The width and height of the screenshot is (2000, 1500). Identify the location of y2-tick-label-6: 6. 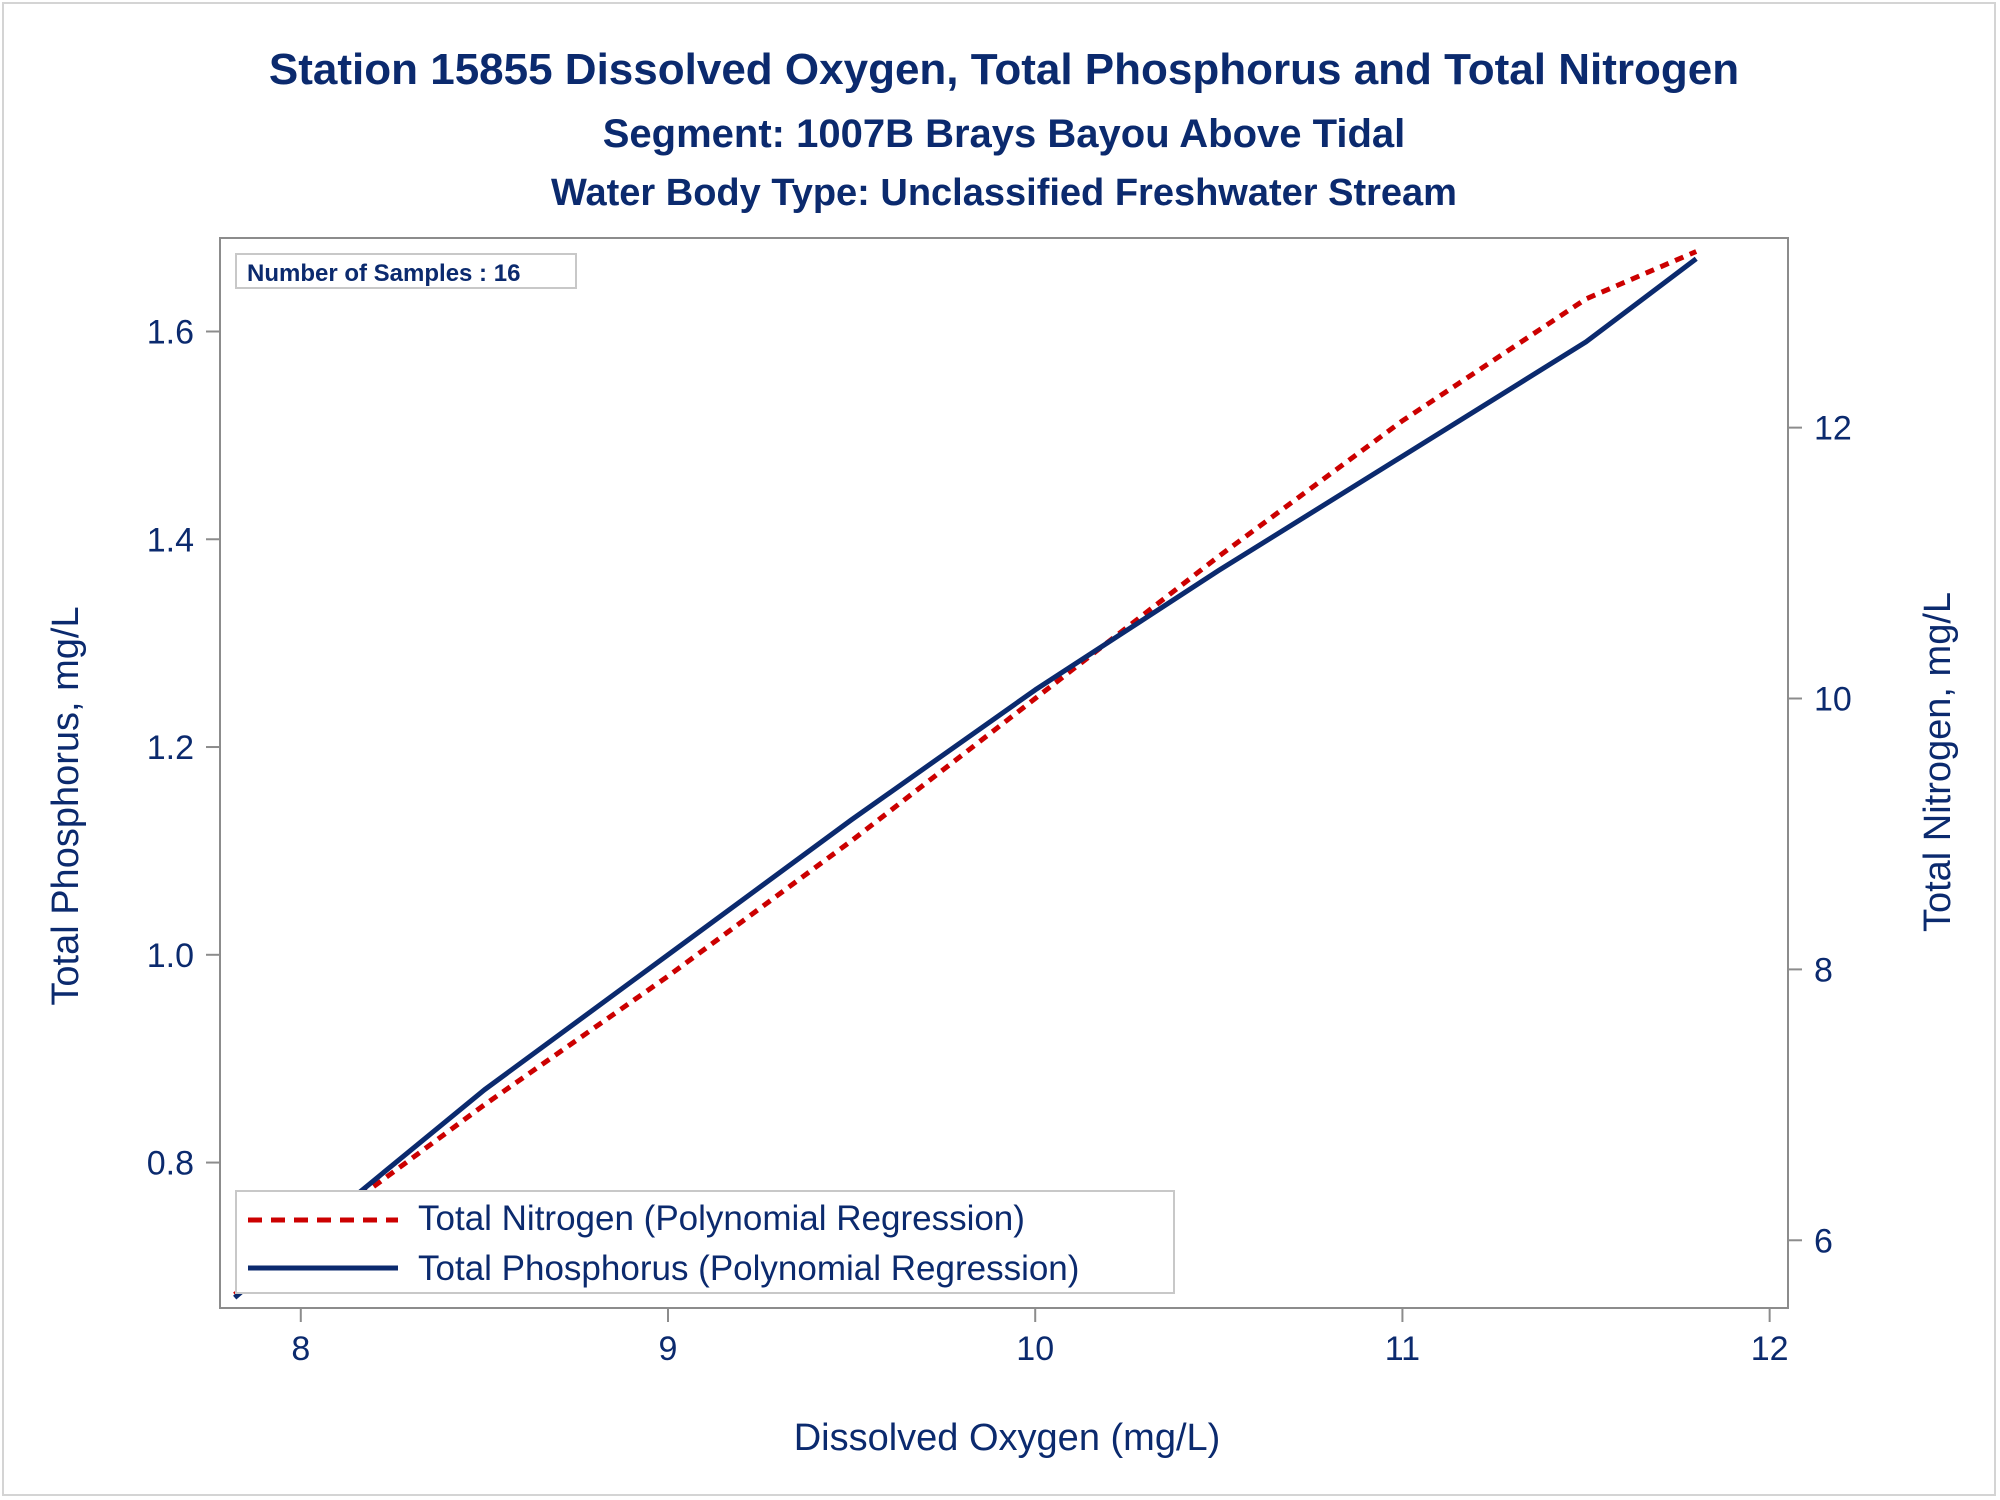
(1823, 1241).